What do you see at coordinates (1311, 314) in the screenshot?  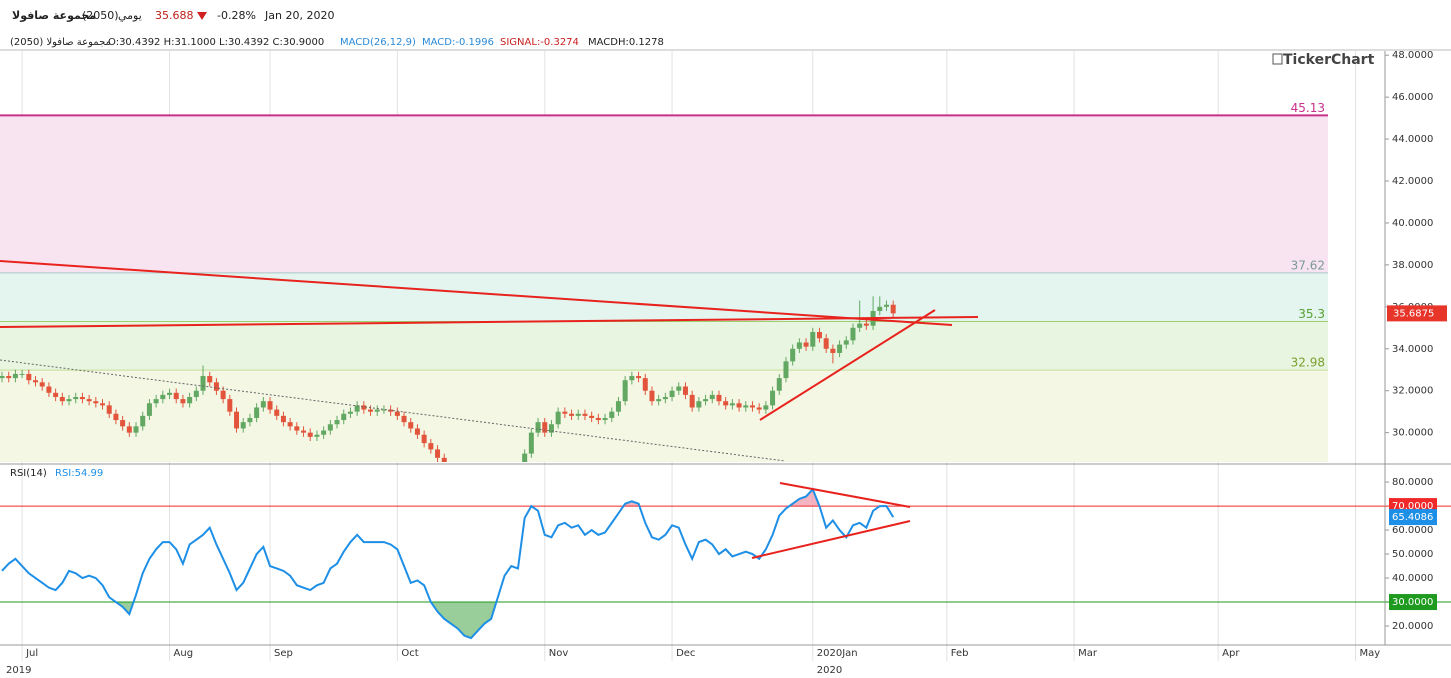 I see `level-label: 35.3` at bounding box center [1311, 314].